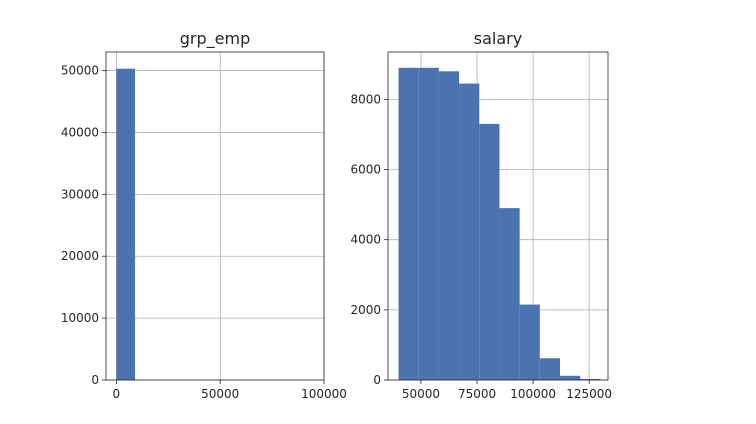 This screenshot has height=424, width=756. Describe the element at coordinates (365, 240) in the screenshot. I see `y-tick-label: 4000` at that location.